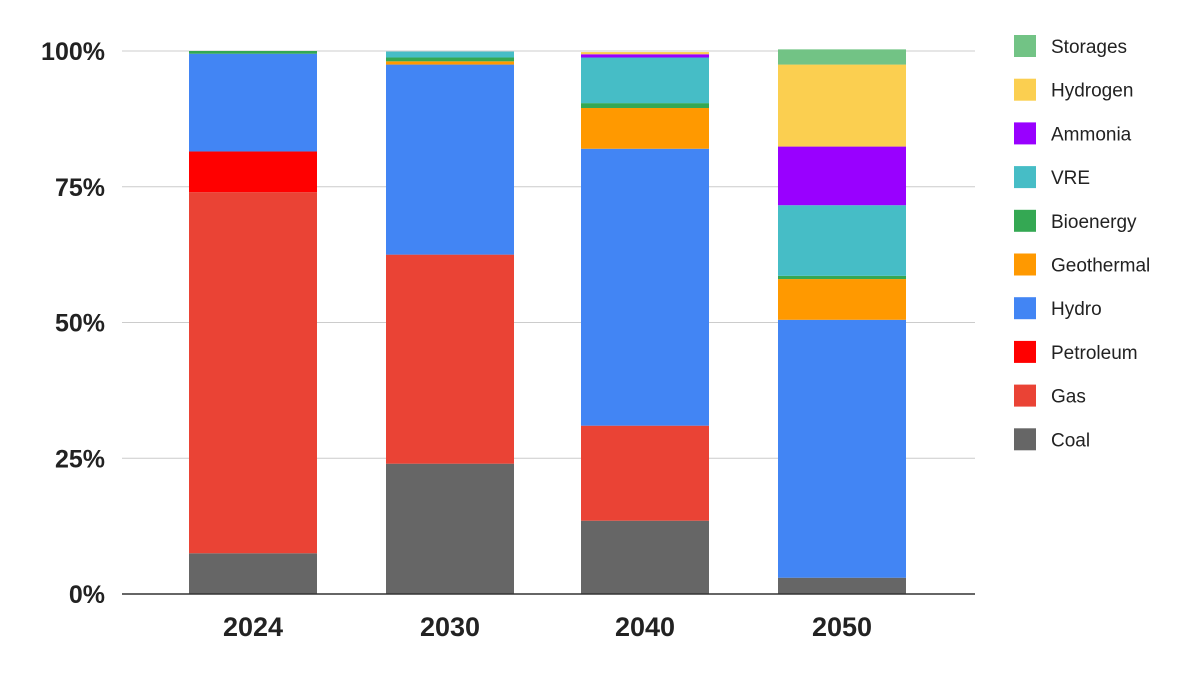 This screenshot has width=1200, height=682. I want to click on legend-label-gas: Gas, so click(1068, 397).